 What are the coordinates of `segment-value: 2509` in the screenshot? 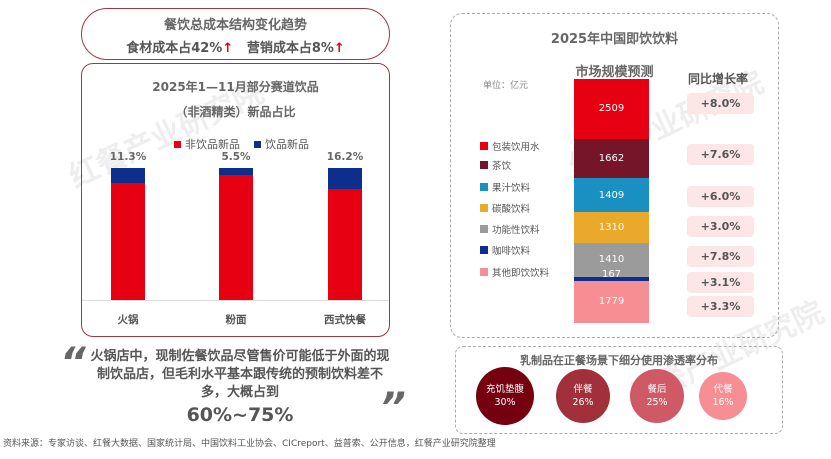 It's located at (611, 109).